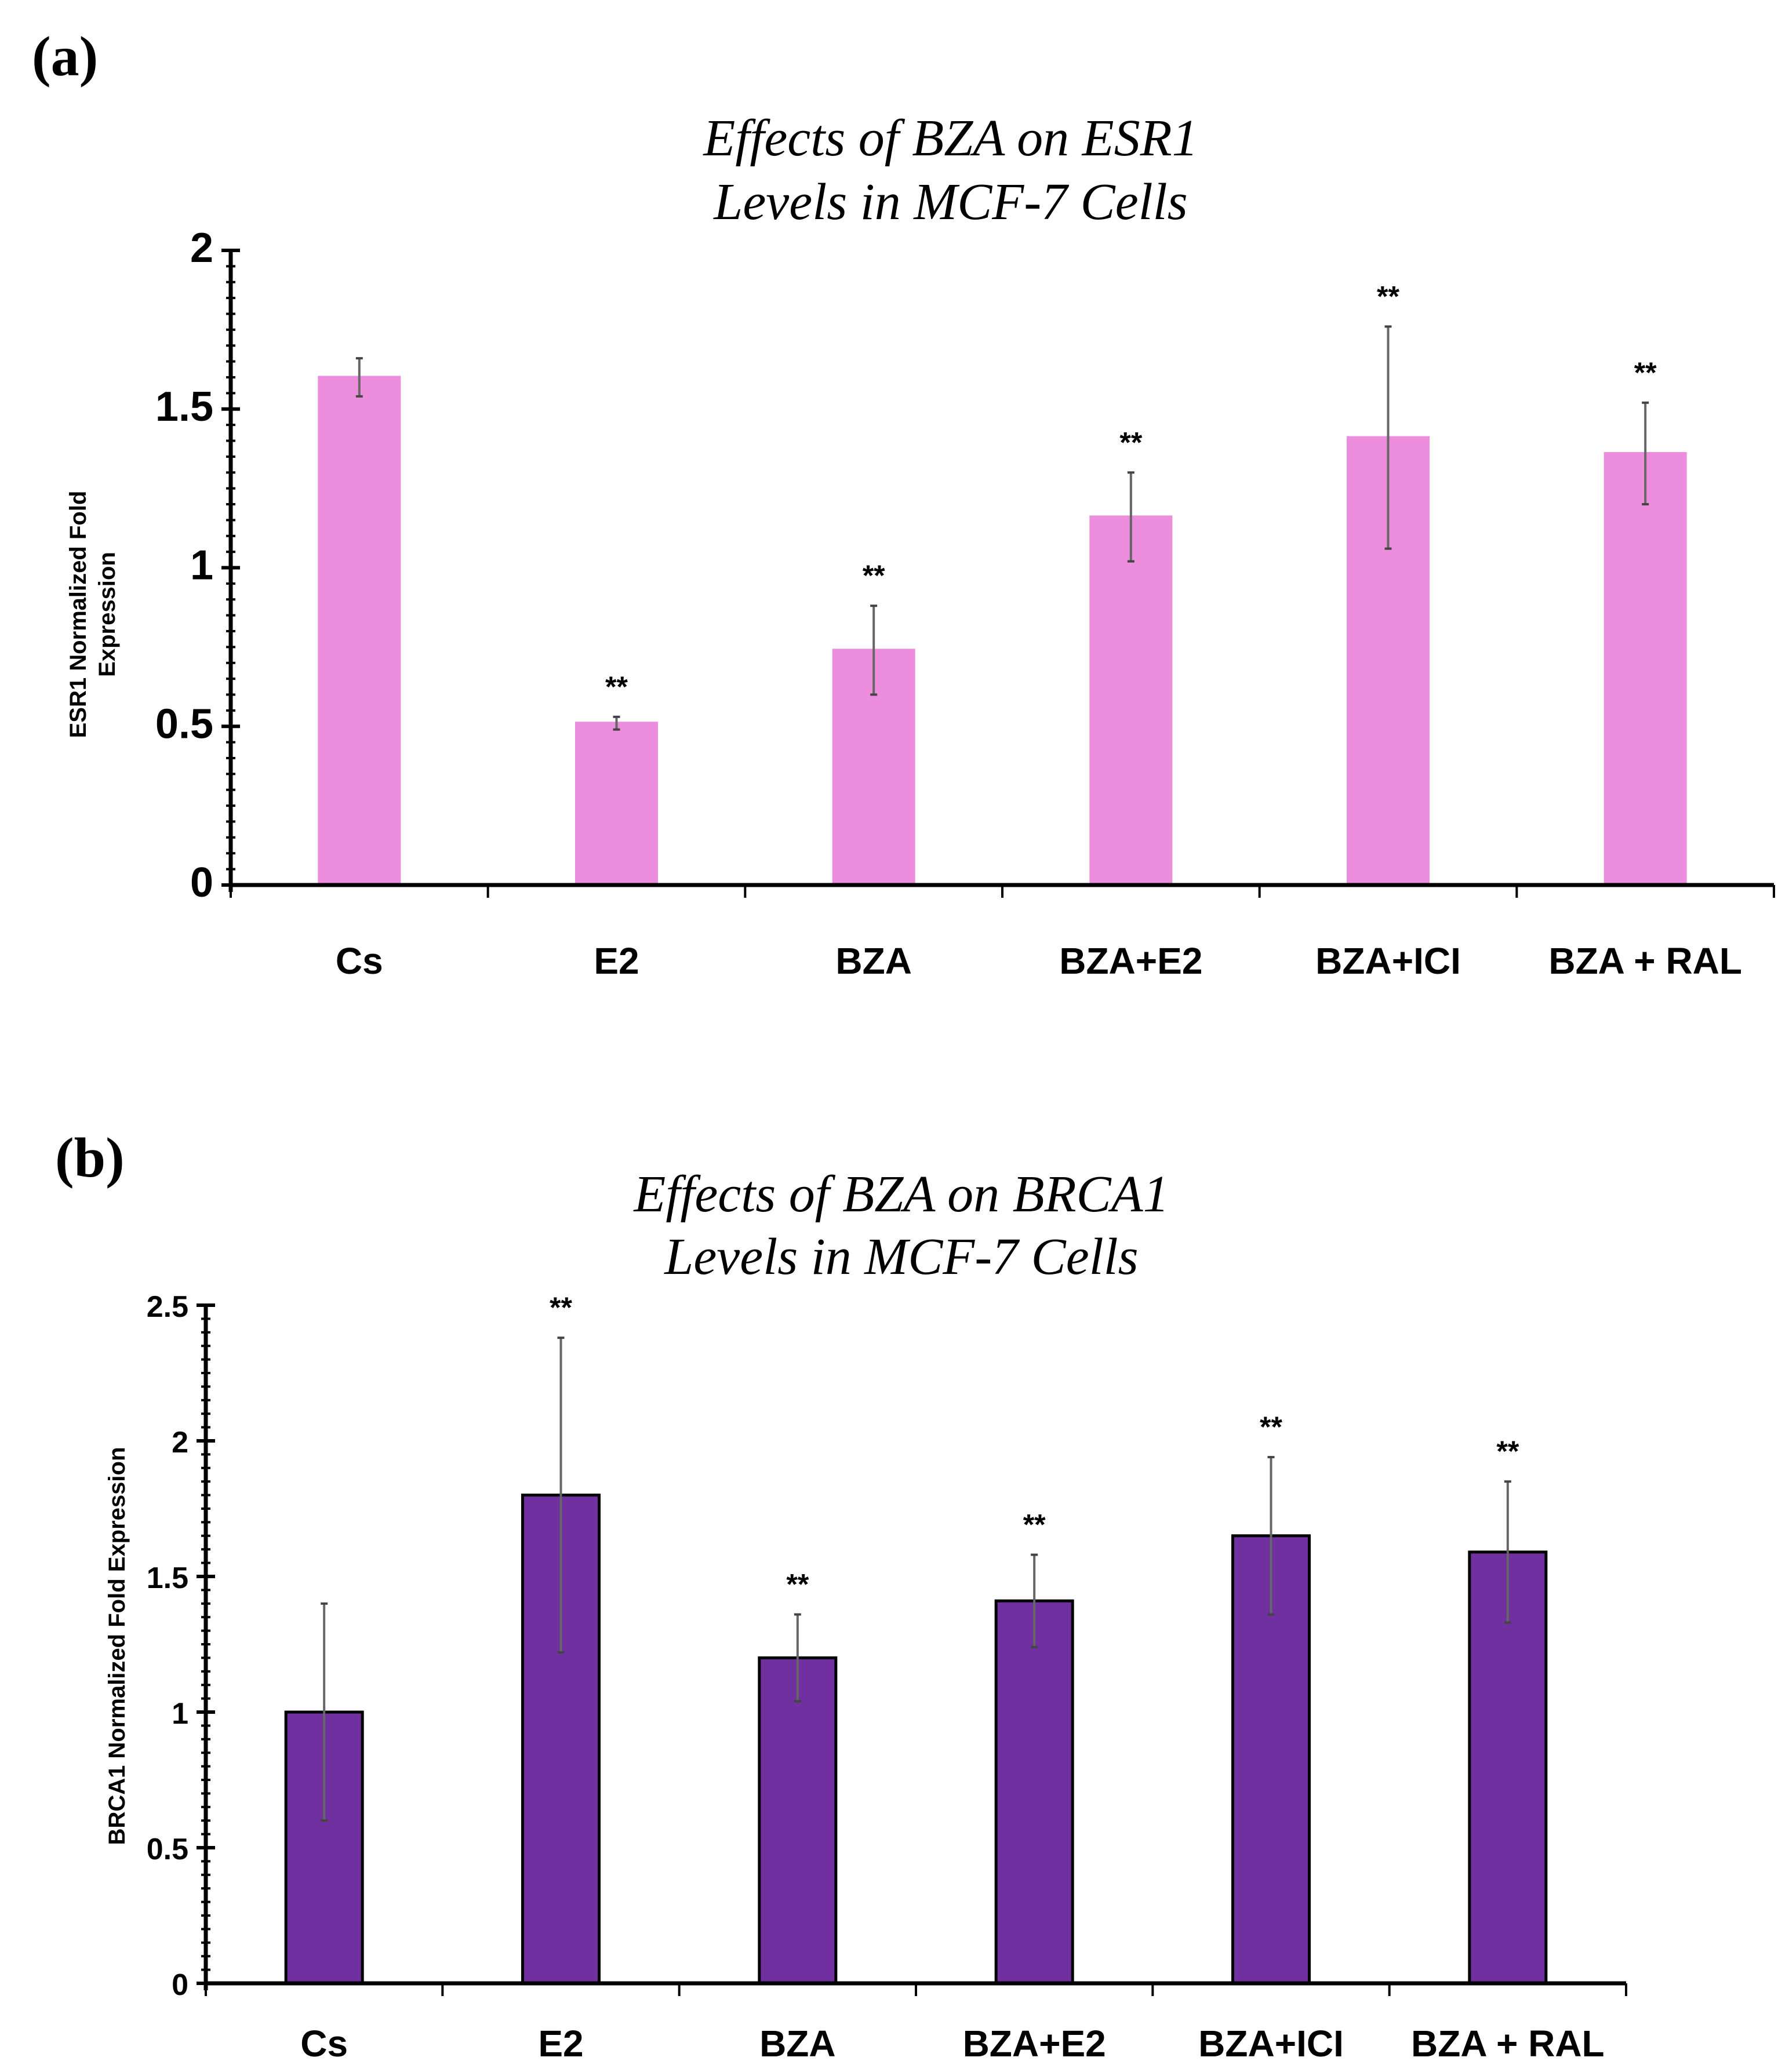 The image size is (1789, 2072). What do you see at coordinates (65, 57) in the screenshot?
I see `panel-label-a: (a)` at bounding box center [65, 57].